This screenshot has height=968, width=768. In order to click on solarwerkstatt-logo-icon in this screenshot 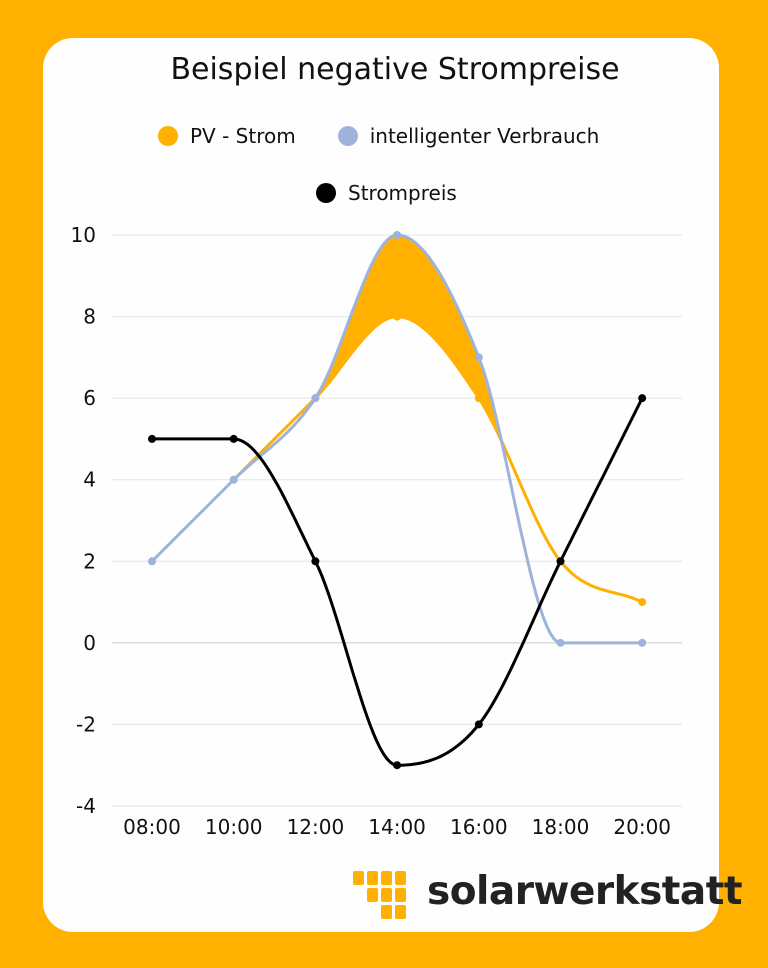, I will do `click(379, 895)`.